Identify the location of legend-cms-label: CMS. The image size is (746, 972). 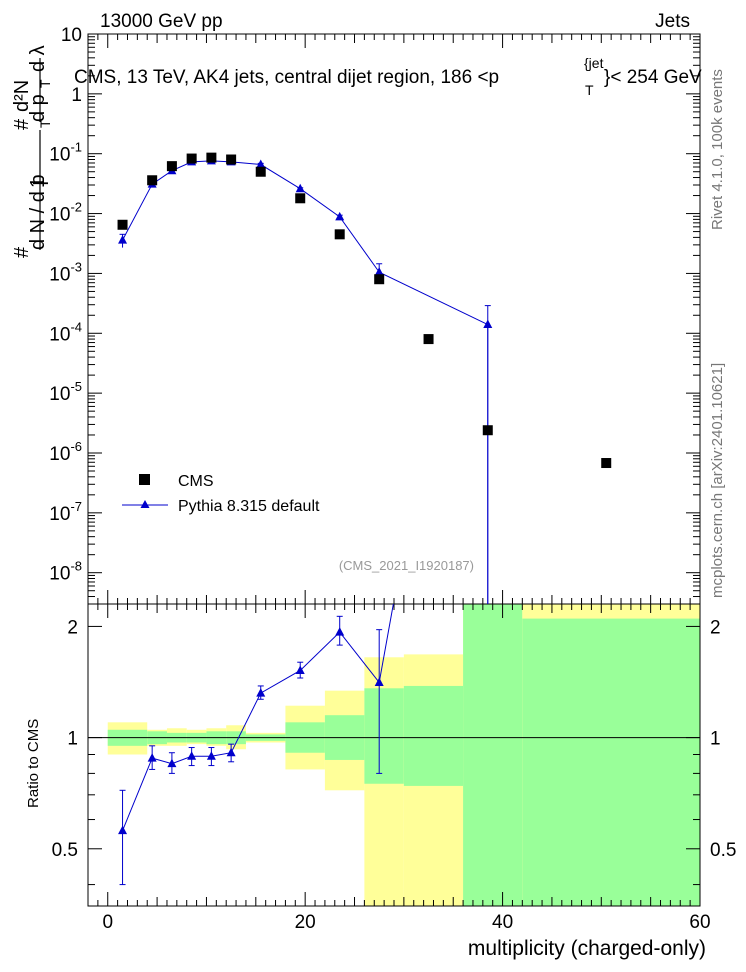
(196, 481).